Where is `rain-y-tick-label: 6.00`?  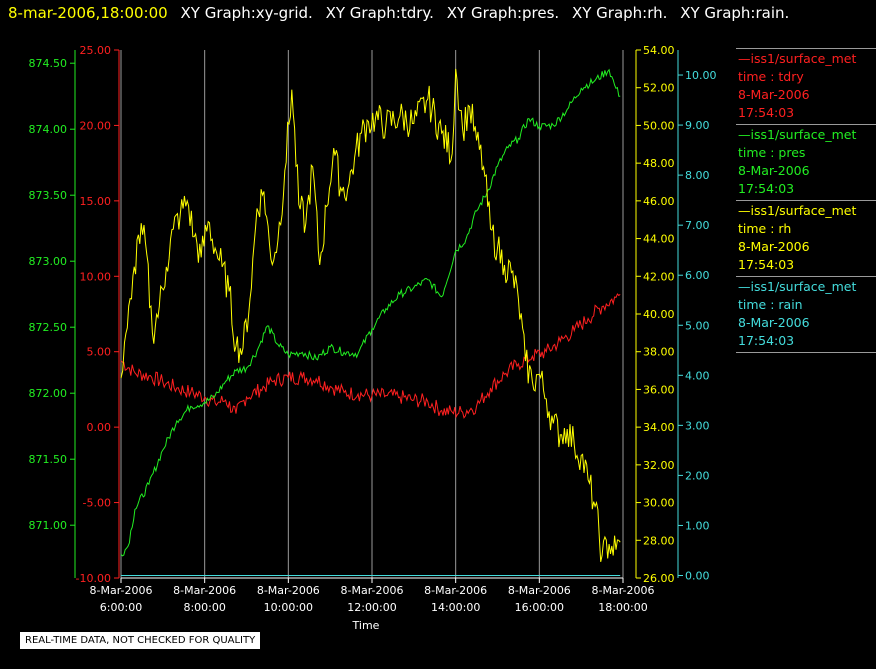 rain-y-tick-label: 6.00 is located at coordinates (697, 275).